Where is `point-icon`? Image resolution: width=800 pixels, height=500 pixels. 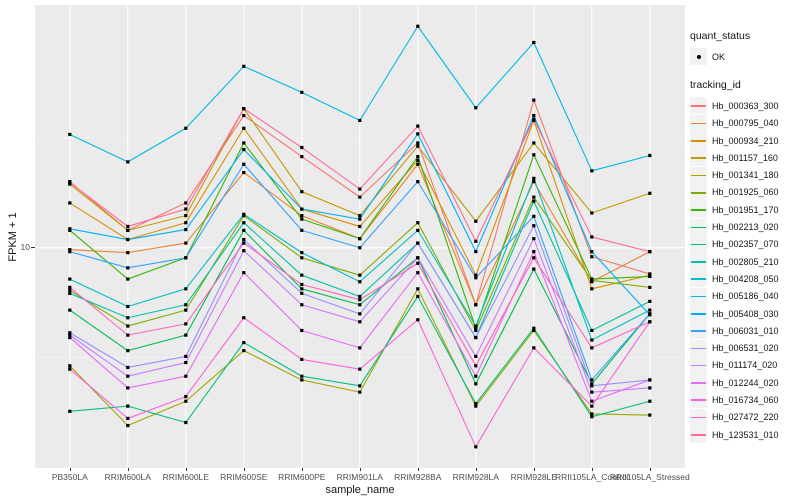 point-icon is located at coordinates (698, 56).